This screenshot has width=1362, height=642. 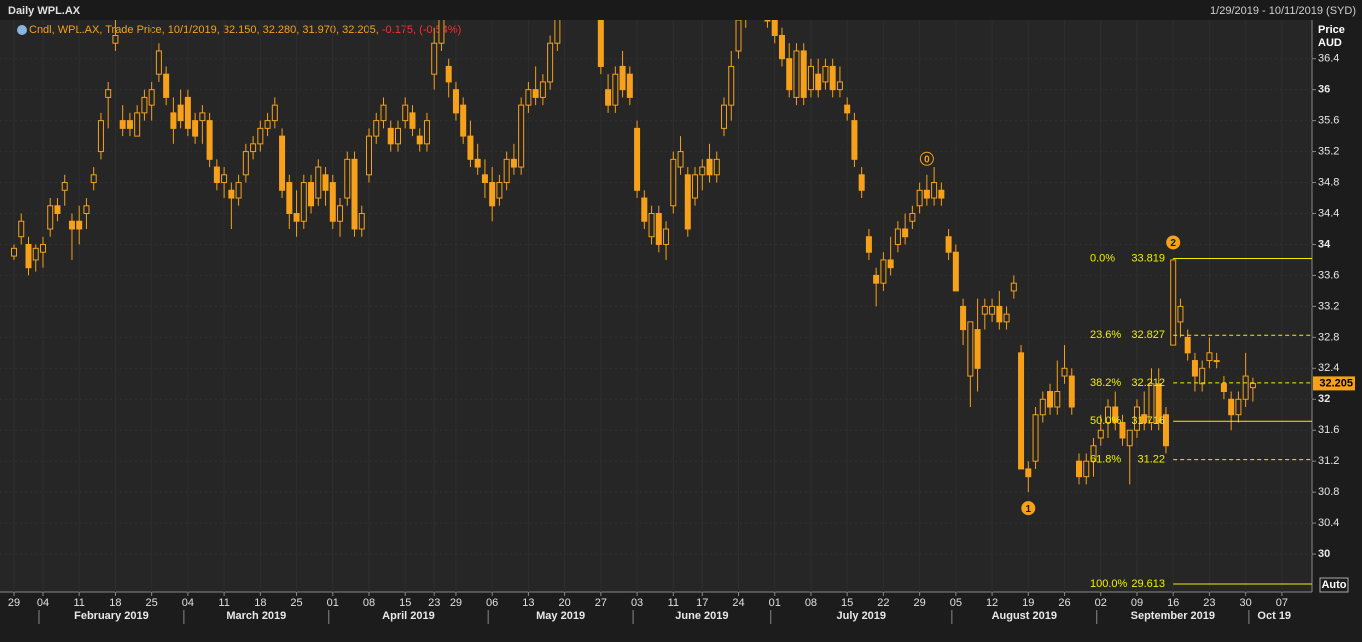 I want to click on x-tick-label: 30, so click(x=1246, y=603).